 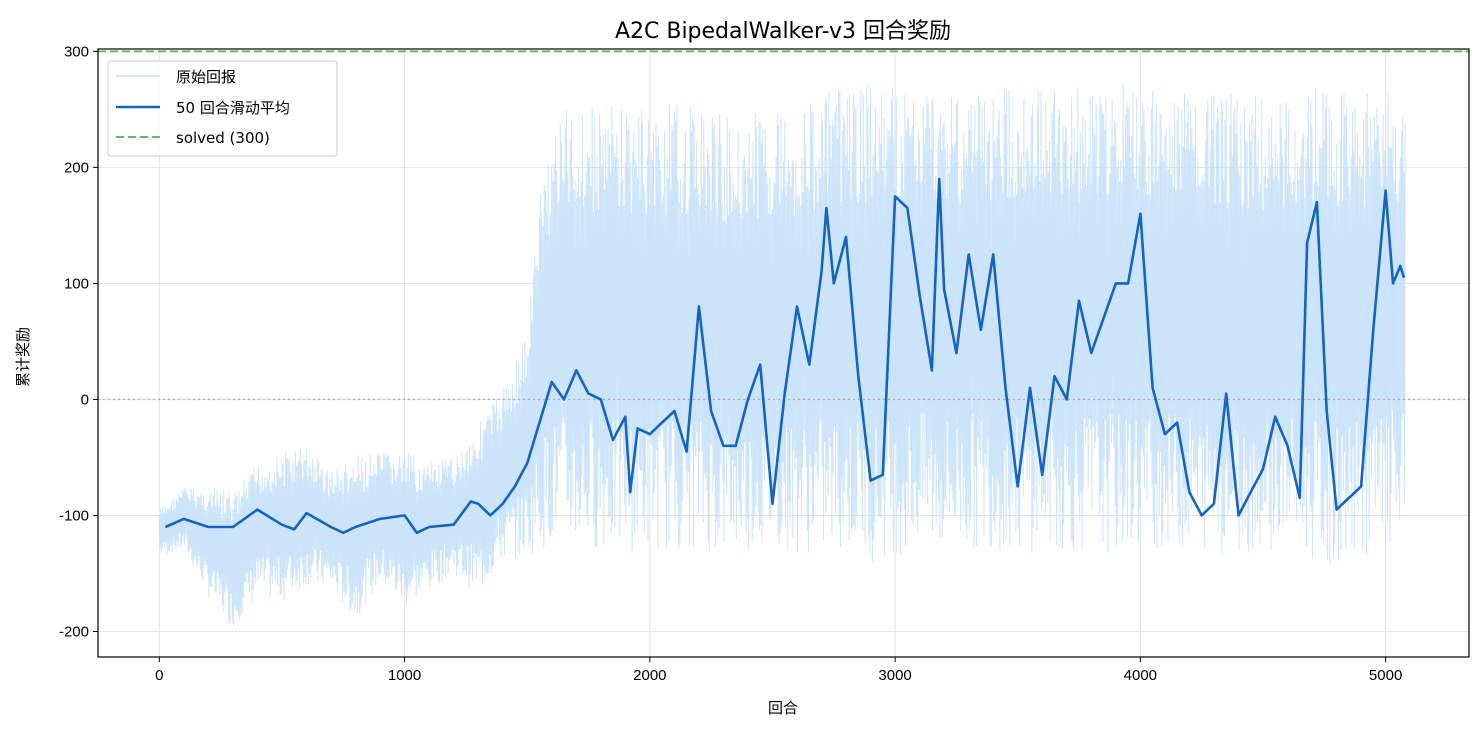 I want to click on y-tick-label: 0, so click(x=85, y=399).